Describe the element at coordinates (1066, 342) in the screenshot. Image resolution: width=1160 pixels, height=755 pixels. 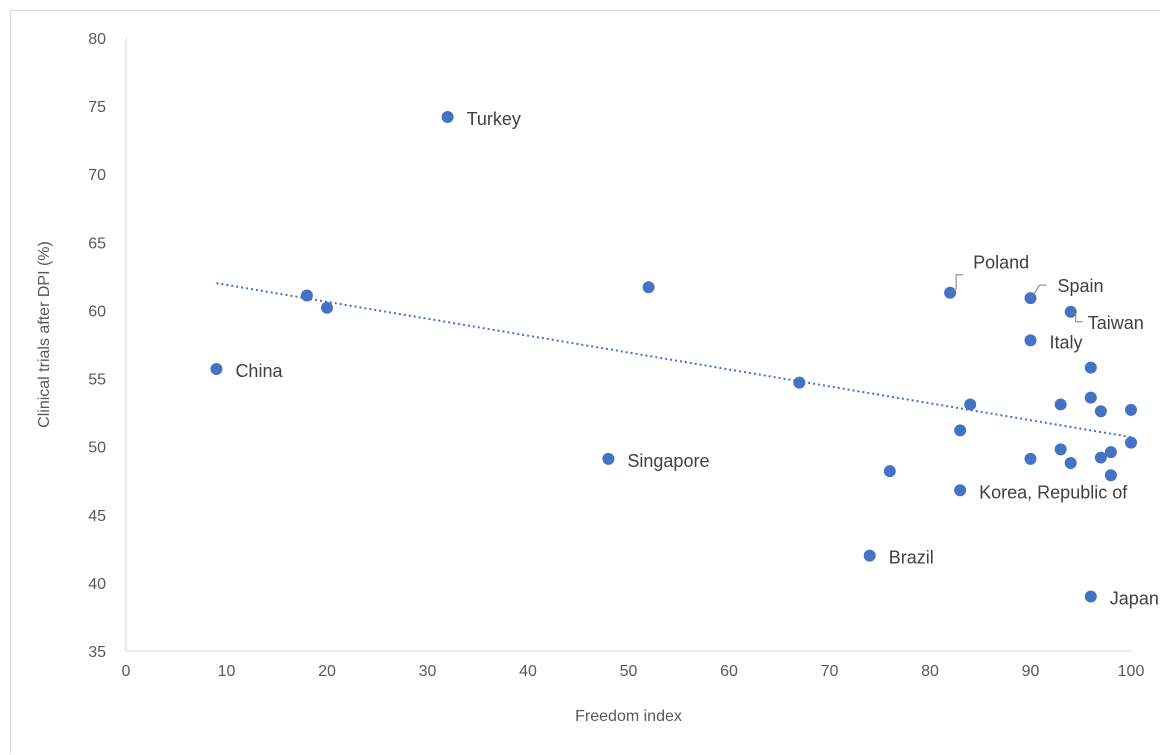
I see `point-label: Italy` at that location.